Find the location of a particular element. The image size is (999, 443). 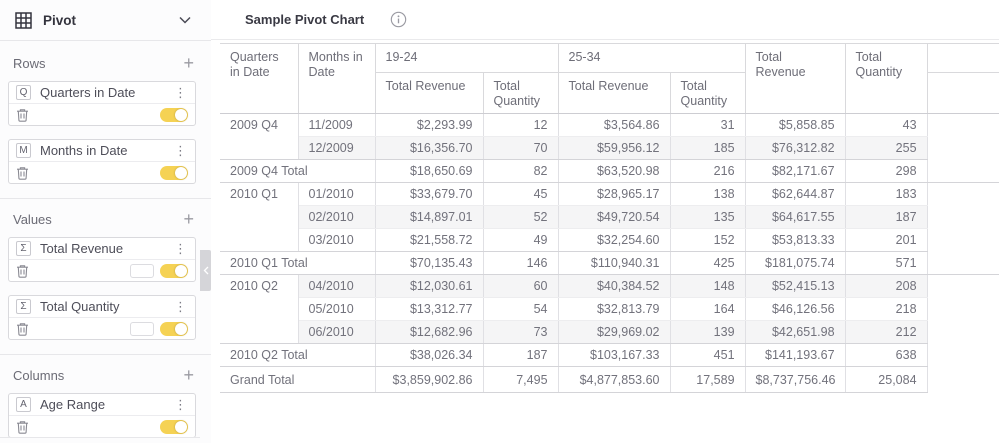

value-cell: $110,940.31 is located at coordinates (614, 263).